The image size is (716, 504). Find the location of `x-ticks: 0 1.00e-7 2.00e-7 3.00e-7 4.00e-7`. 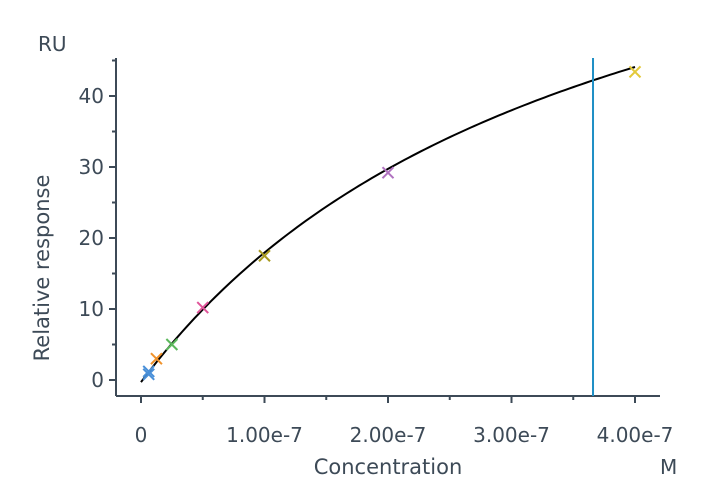

x-ticks: 0 1.00e-7 2.00e-7 3.00e-7 4.00e-7 is located at coordinates (404, 421).